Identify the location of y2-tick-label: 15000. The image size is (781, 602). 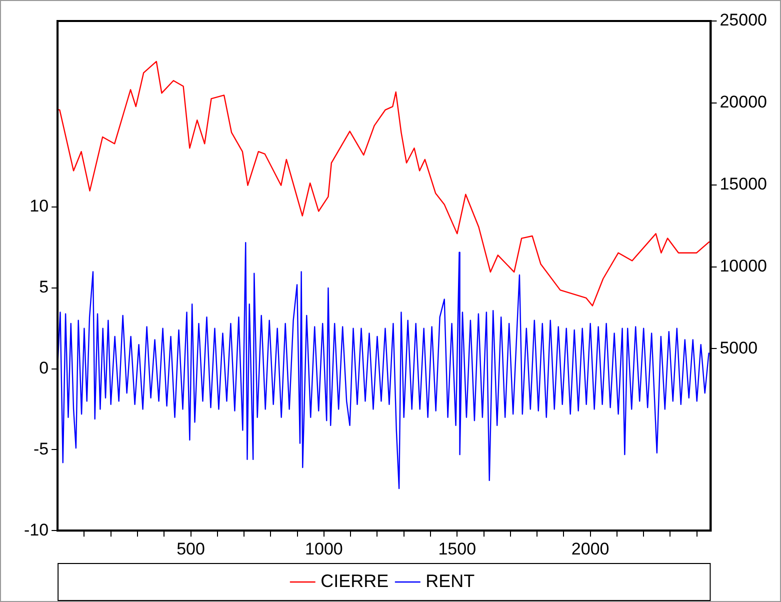
(744, 184).